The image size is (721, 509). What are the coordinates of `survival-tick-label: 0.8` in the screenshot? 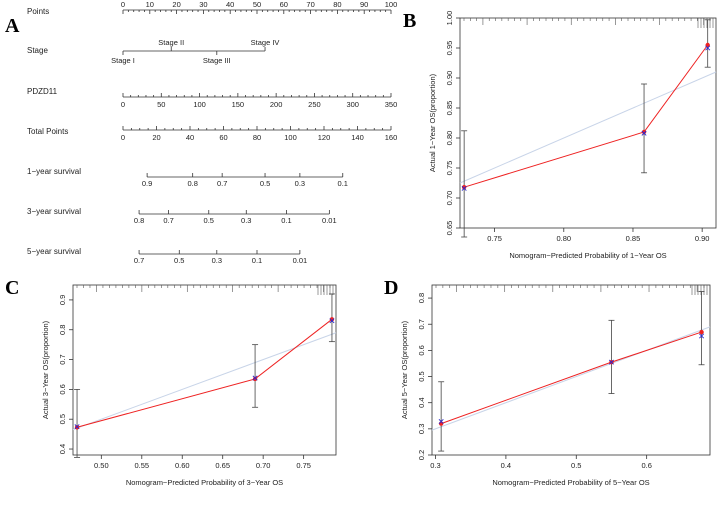 It's located at (192, 183).